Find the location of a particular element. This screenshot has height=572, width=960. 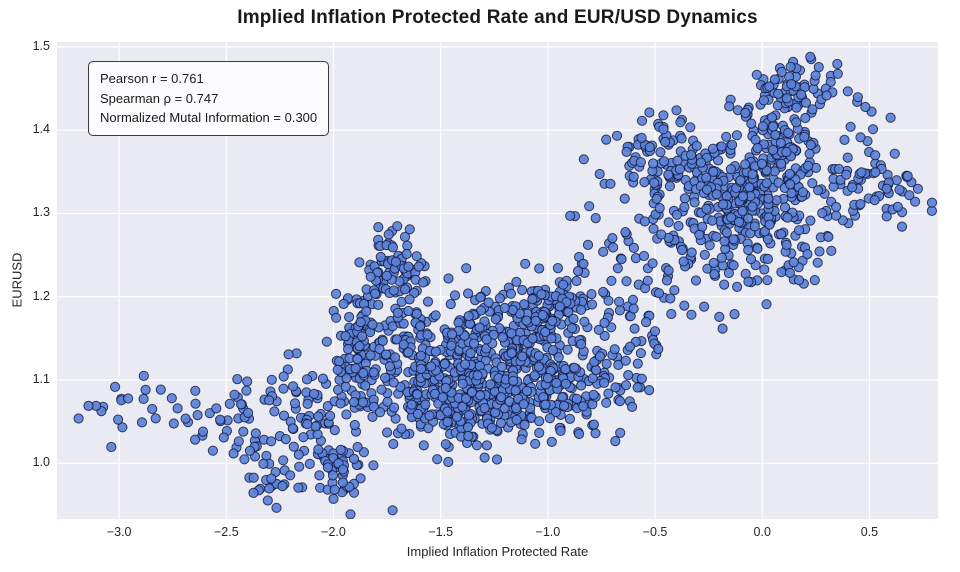

y-tick-label: 1.1 is located at coordinates (41, 378).